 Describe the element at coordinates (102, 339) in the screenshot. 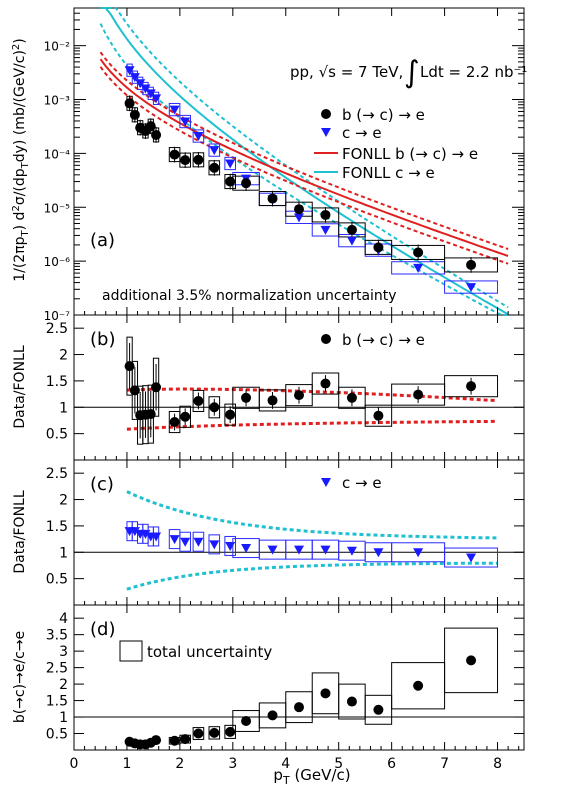

I see `panel-b-tag: (b)` at that location.